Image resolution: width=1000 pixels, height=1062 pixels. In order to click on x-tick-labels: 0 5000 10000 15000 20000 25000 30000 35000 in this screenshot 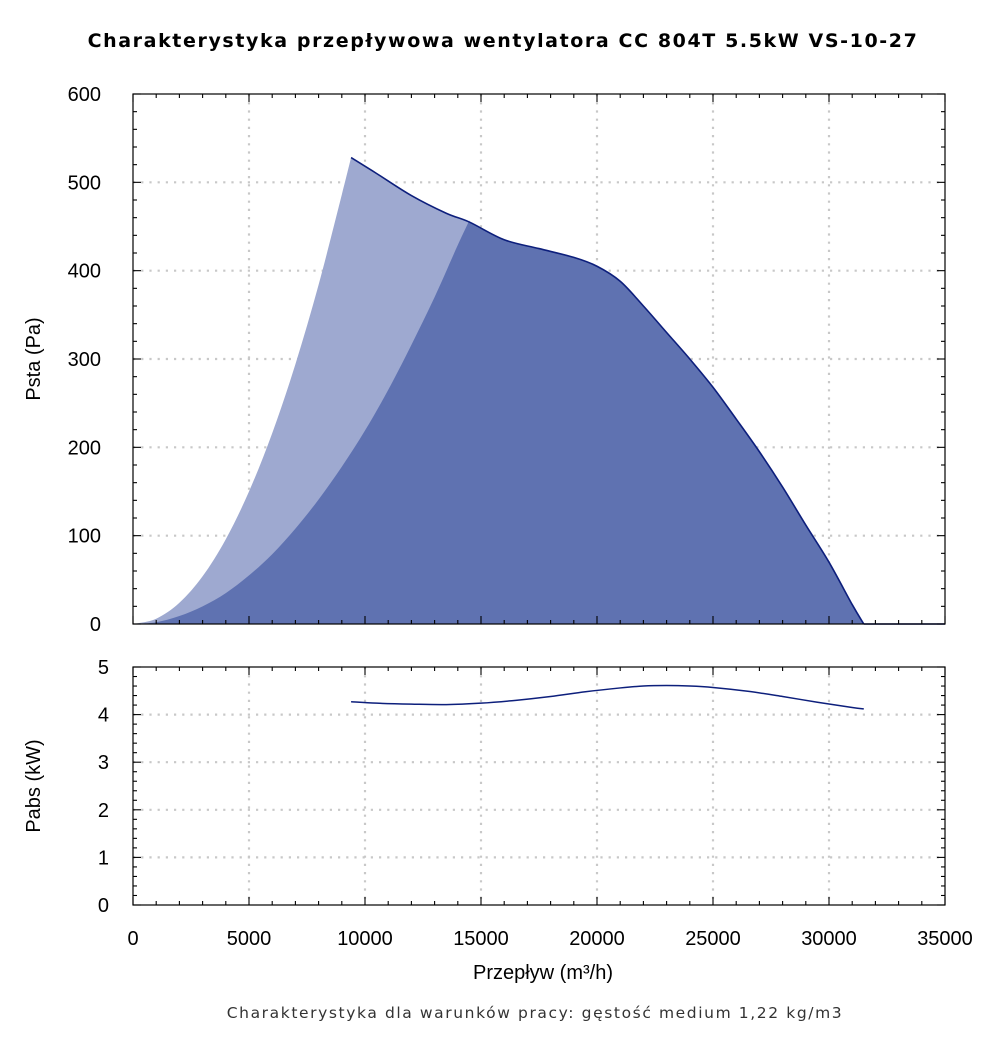, I will do `click(549, 939)`.